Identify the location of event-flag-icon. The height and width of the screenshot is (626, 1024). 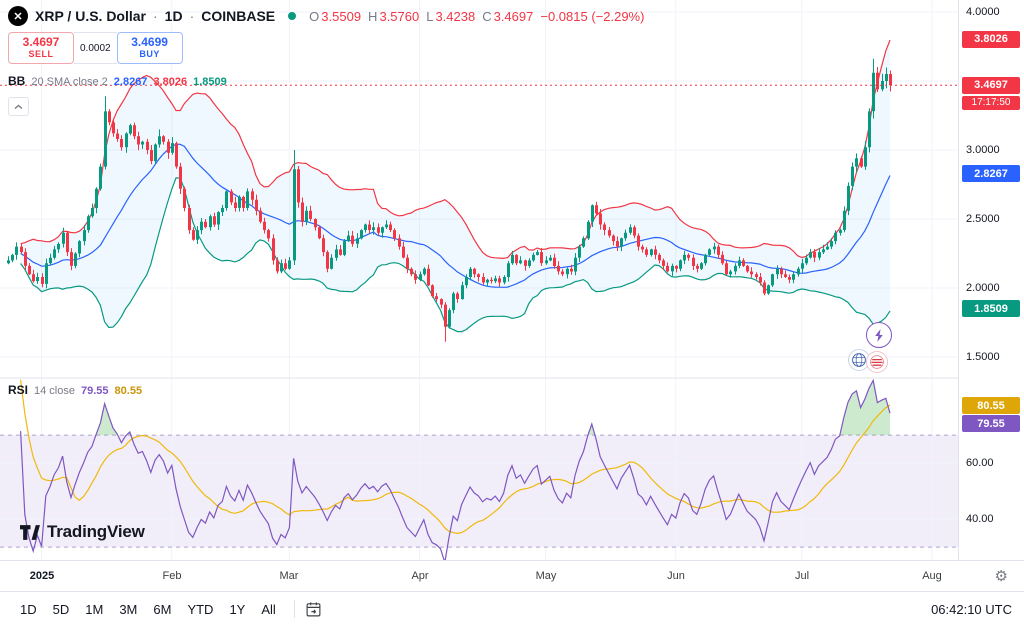
(877, 362).